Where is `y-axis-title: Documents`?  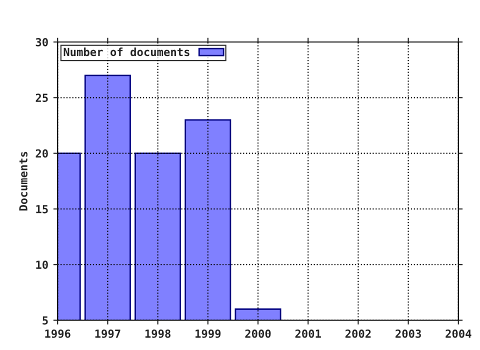 y-axis-title: Documents is located at coordinates (23, 181).